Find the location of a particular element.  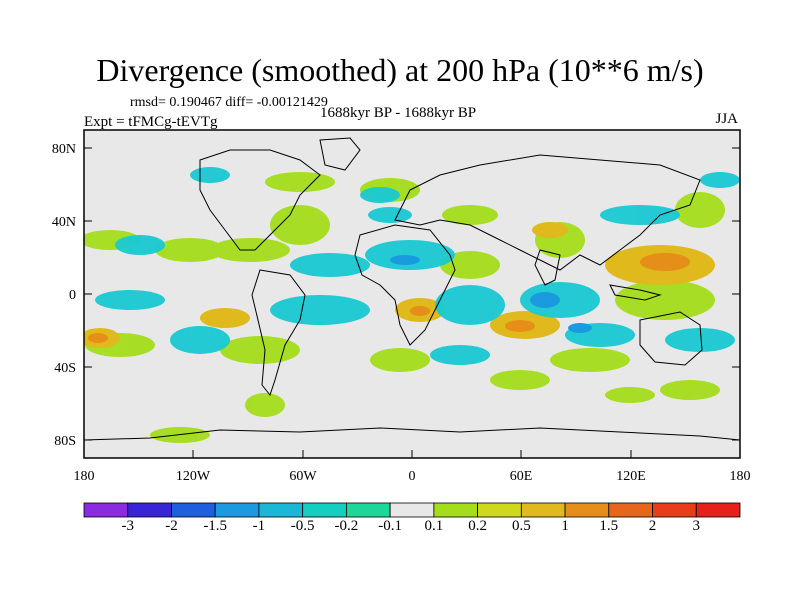

colorbar-label: -0.1 is located at coordinates (390, 526).